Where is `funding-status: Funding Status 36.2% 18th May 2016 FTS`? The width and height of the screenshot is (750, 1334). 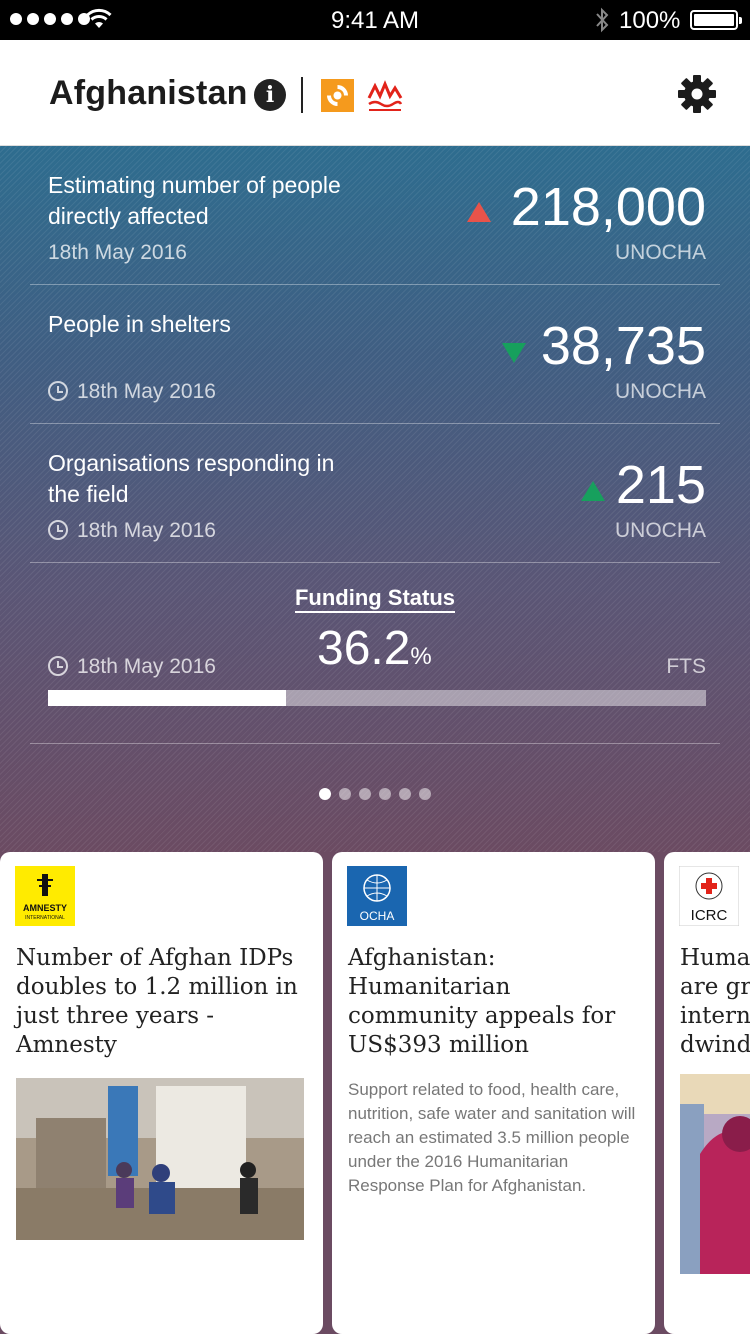
funding-status: Funding Status 36.2% 18th May 2016 FTS is located at coordinates (375, 653).